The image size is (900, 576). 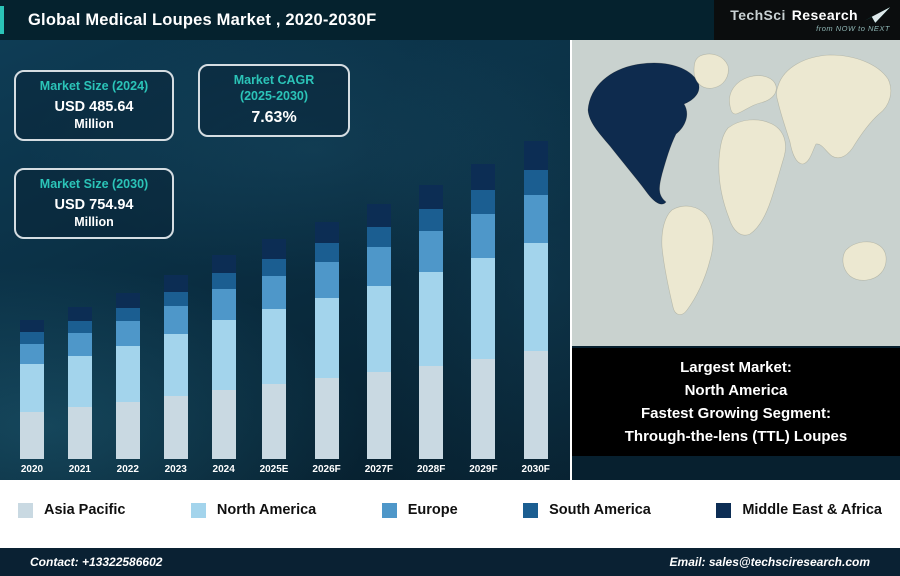 I want to click on map-region-south-america, so click(x=687, y=260).